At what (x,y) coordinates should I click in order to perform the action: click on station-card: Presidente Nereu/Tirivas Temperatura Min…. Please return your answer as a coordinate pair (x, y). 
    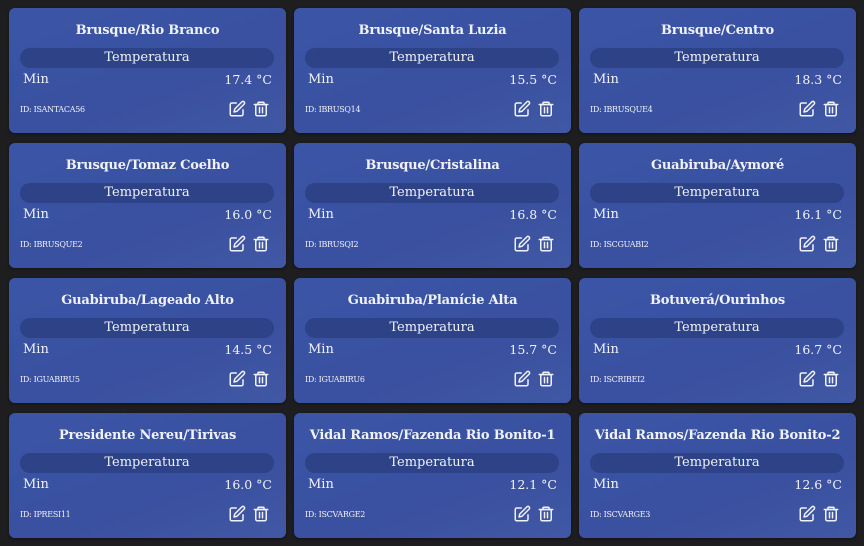
    Looking at the image, I should click on (147, 475).